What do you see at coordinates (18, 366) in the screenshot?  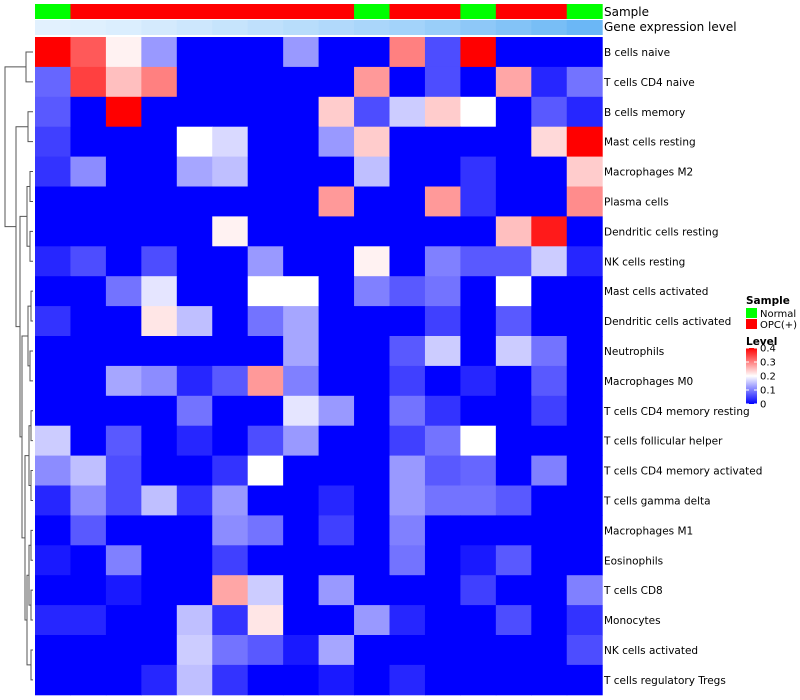 I see `row-dendrogram` at bounding box center [18, 366].